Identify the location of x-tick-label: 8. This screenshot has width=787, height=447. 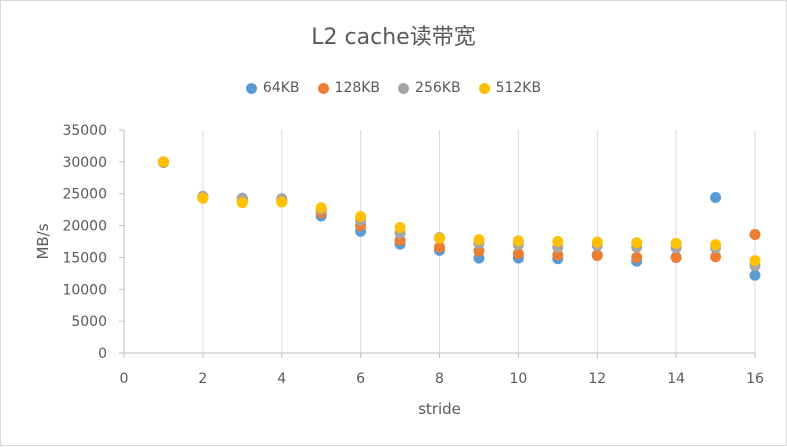
(439, 379).